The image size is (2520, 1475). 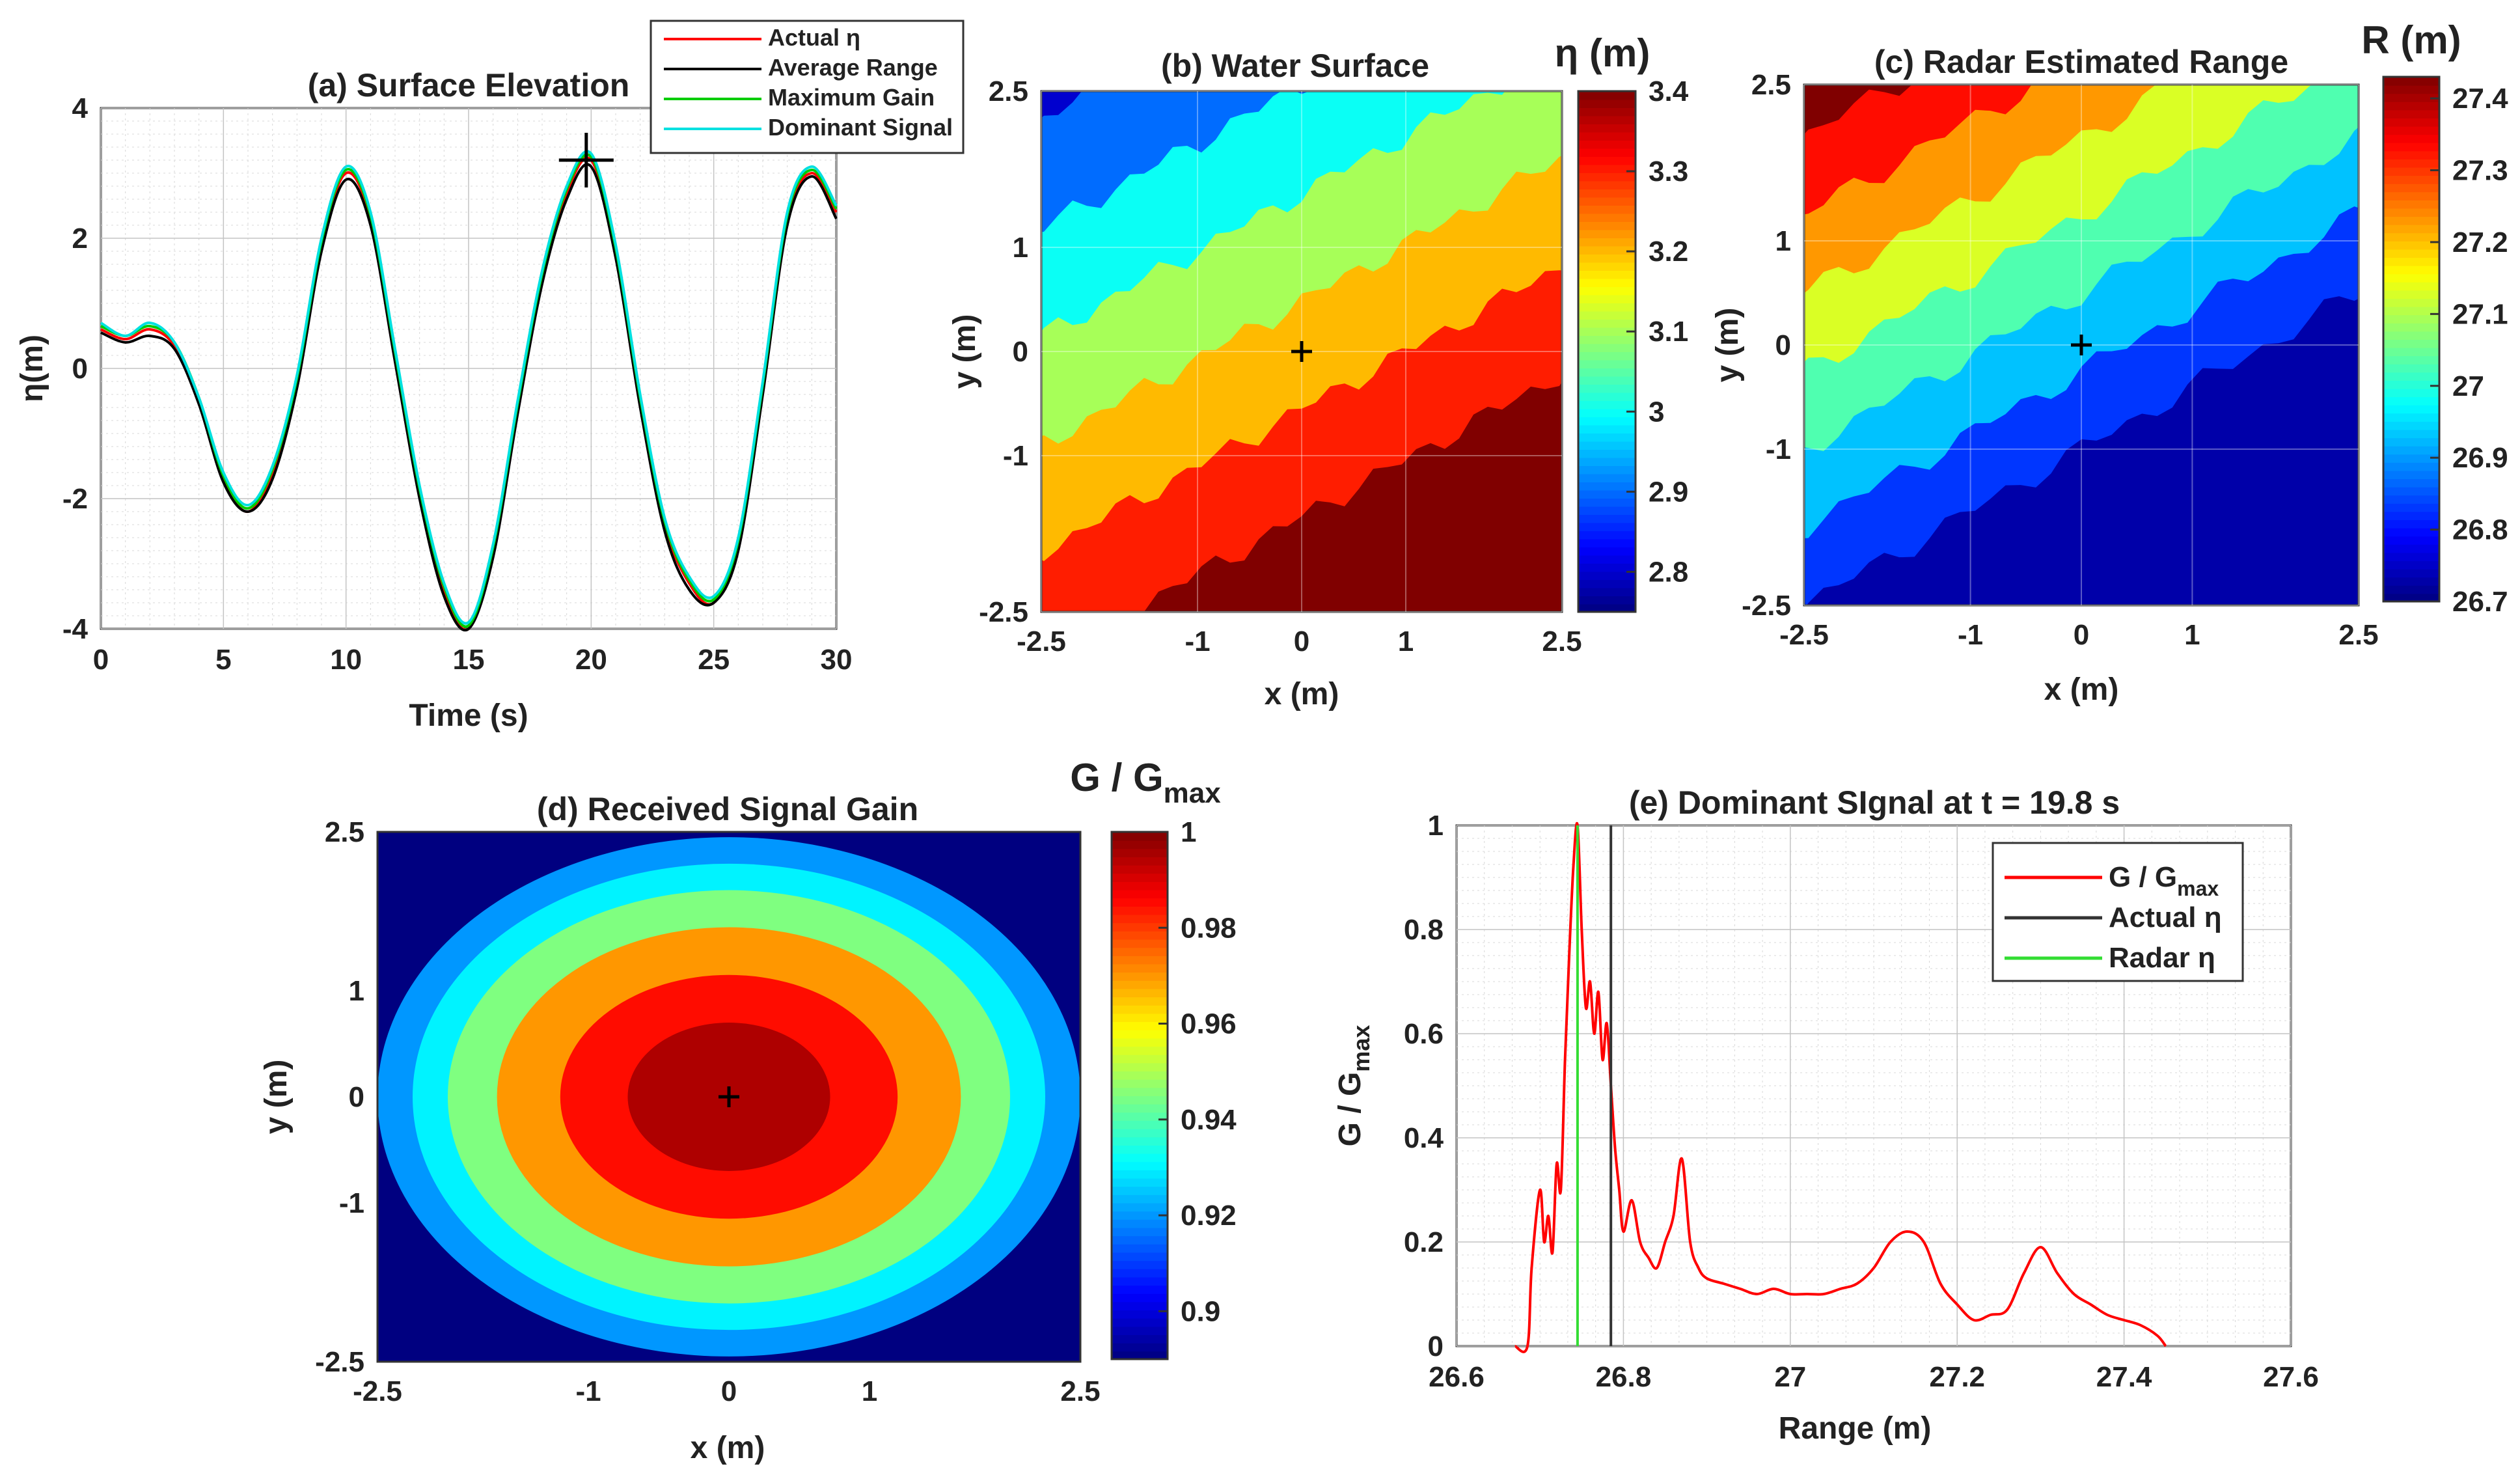 I want to click on y-axis-label-a: η(m), so click(x=32, y=368).